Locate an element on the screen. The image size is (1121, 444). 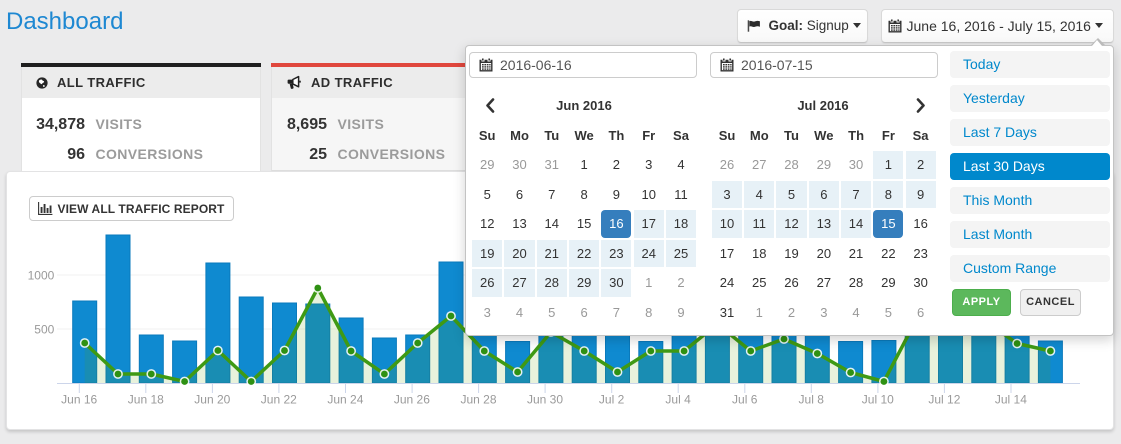
svg-text: Jun 16 is located at coordinates (79, 400).